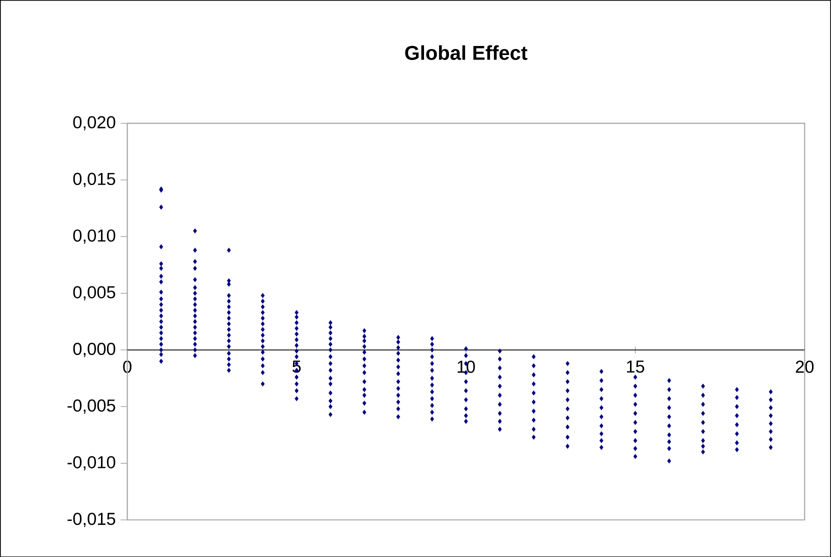  Describe the element at coordinates (805, 366) in the screenshot. I see `x-tick-label: 20` at that location.